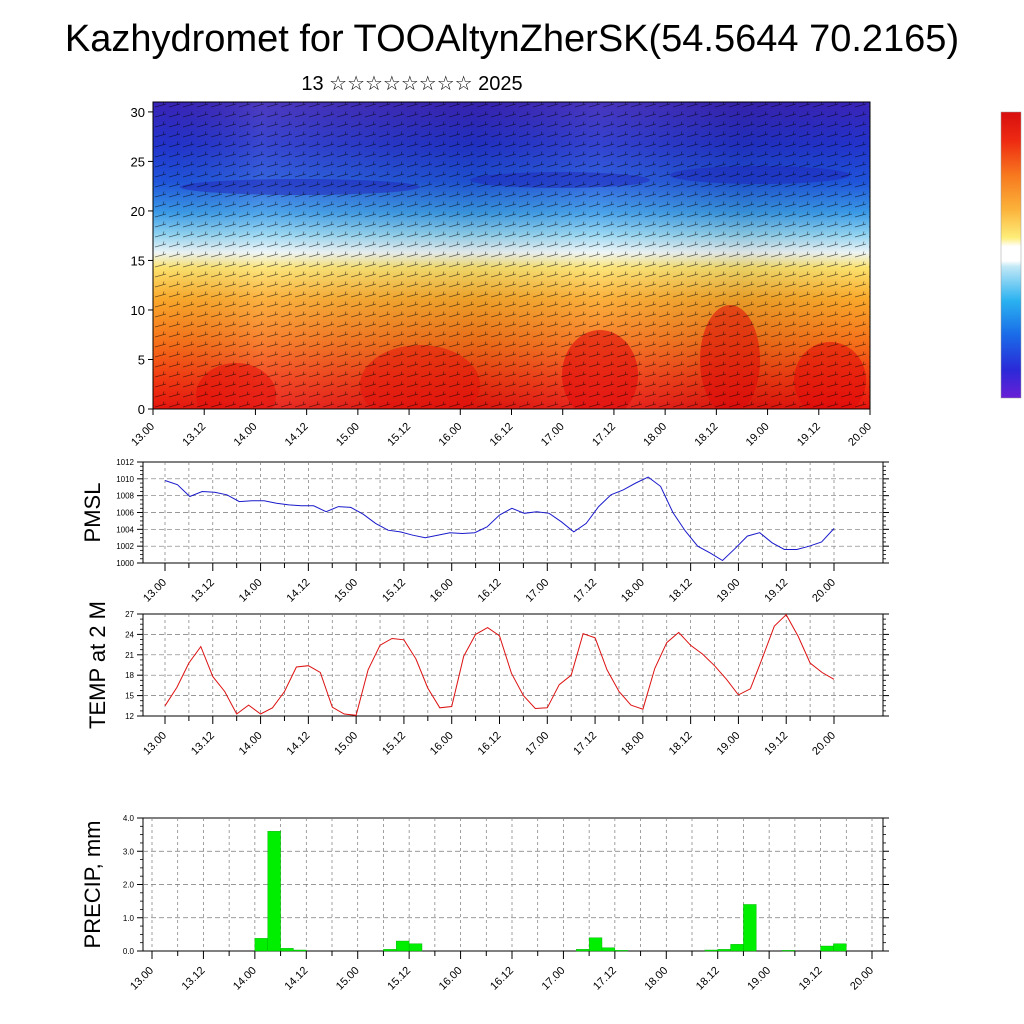 This screenshot has width=1024, height=1024. What do you see at coordinates (412, 84) in the screenshot?
I see `chart-subtitle: 13 ☆☆☆☆☆☆☆☆ 2025` at bounding box center [412, 84].